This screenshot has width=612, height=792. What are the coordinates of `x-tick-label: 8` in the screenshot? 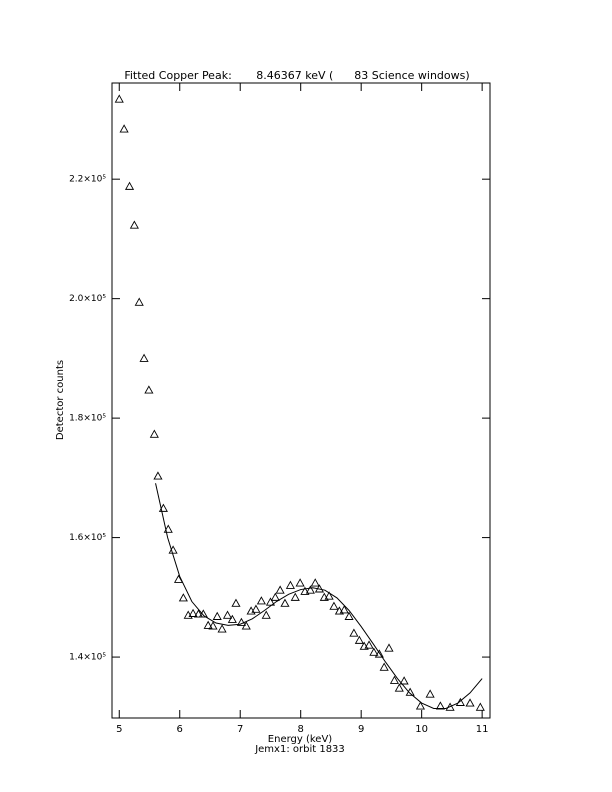 It's located at (301, 729).